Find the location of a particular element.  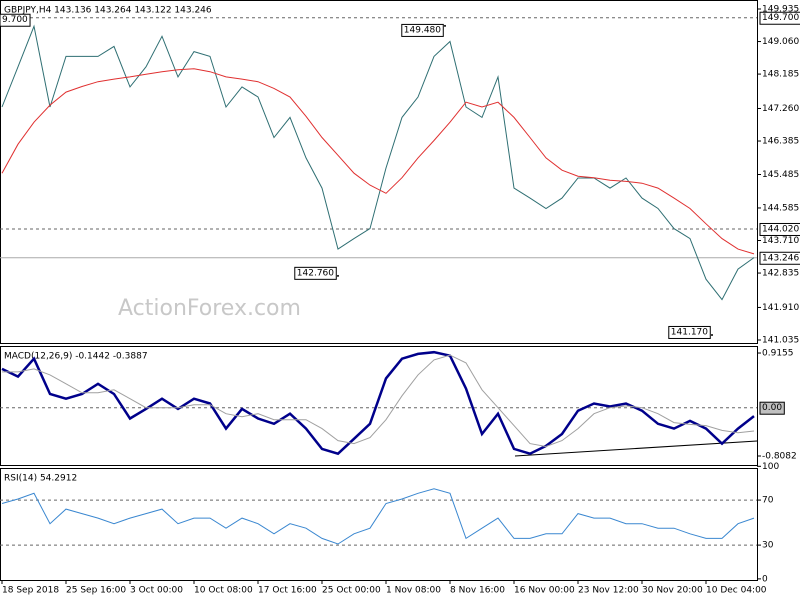

x-tick-label: 1 Nov 08:00 is located at coordinates (413, 591).